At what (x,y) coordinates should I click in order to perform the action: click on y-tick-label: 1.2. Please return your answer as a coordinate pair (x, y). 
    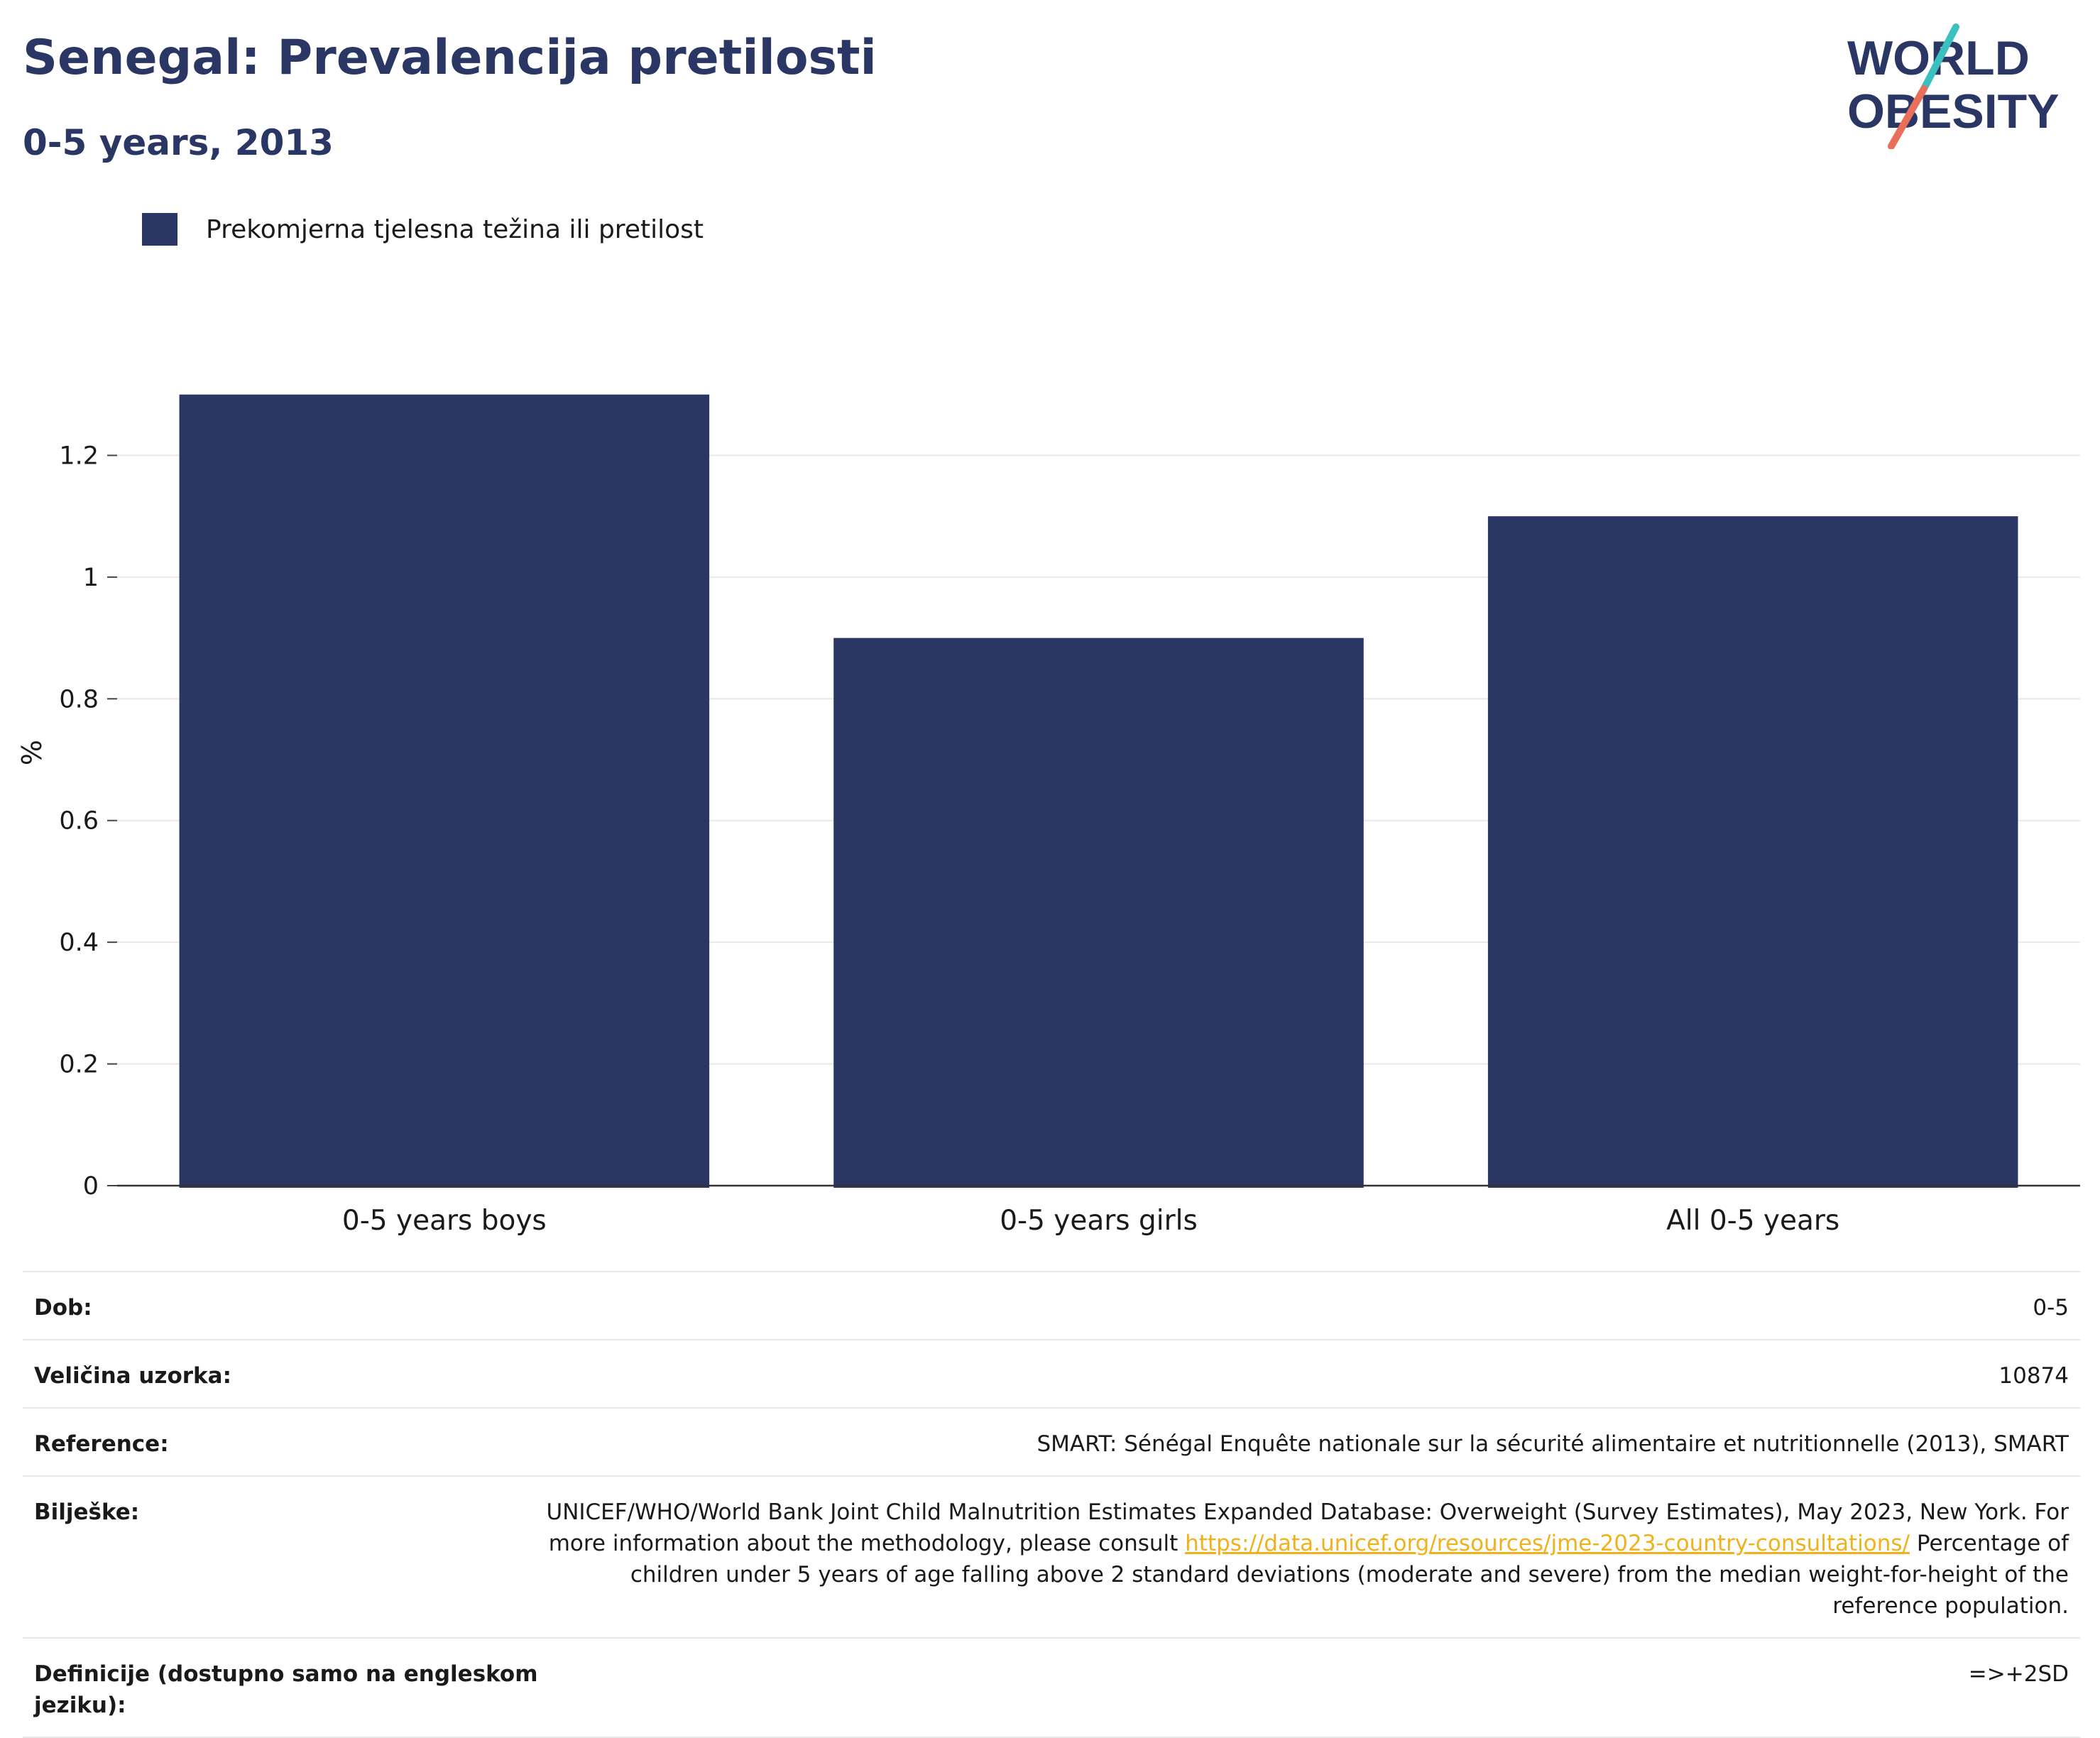
    Looking at the image, I should click on (79, 456).